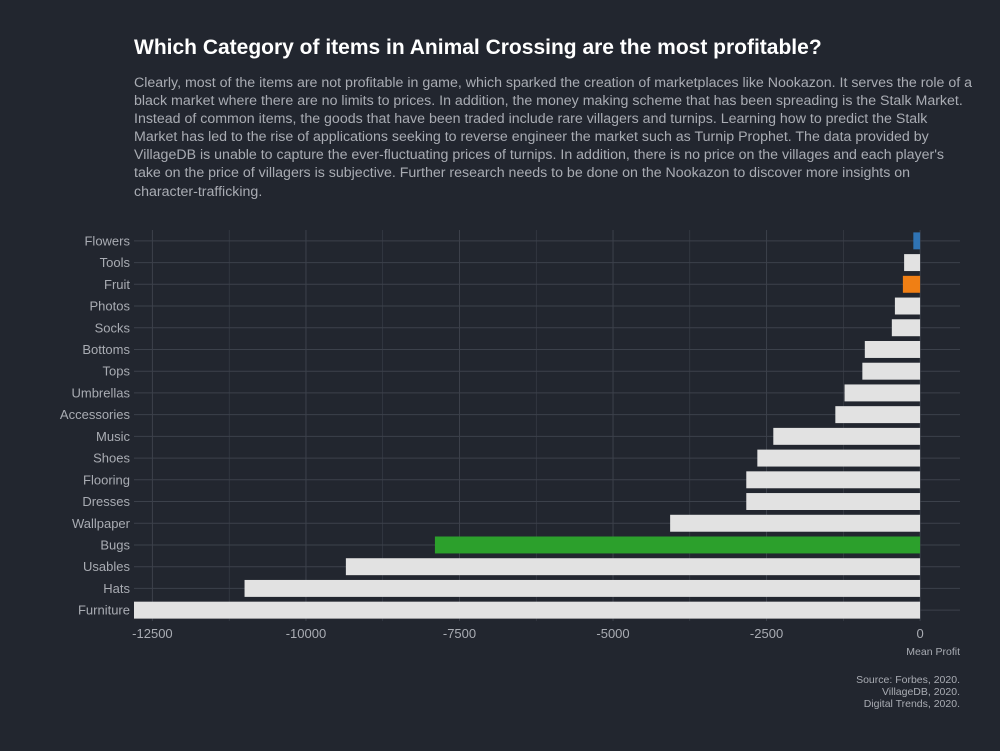 This screenshot has width=1000, height=751. I want to click on x-axis-title: Mean Profit, so click(933, 652).